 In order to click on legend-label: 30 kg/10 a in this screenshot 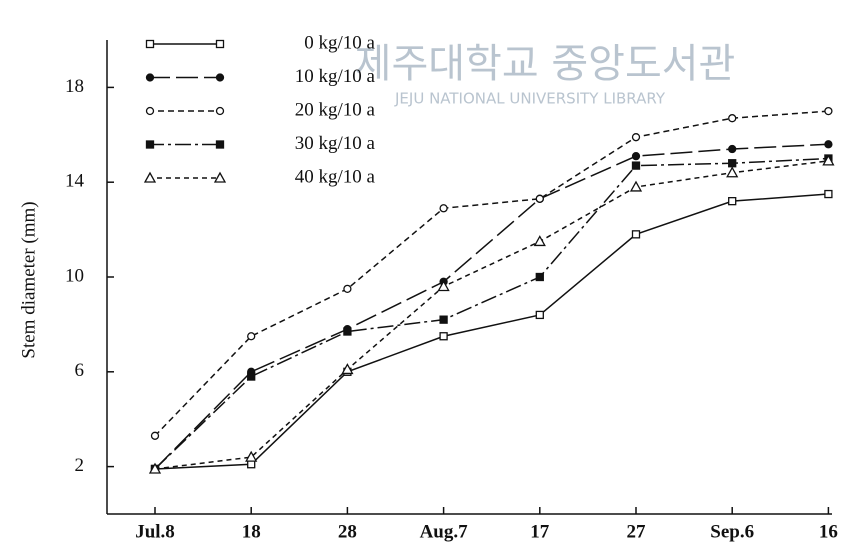, I will do `click(335, 143)`.